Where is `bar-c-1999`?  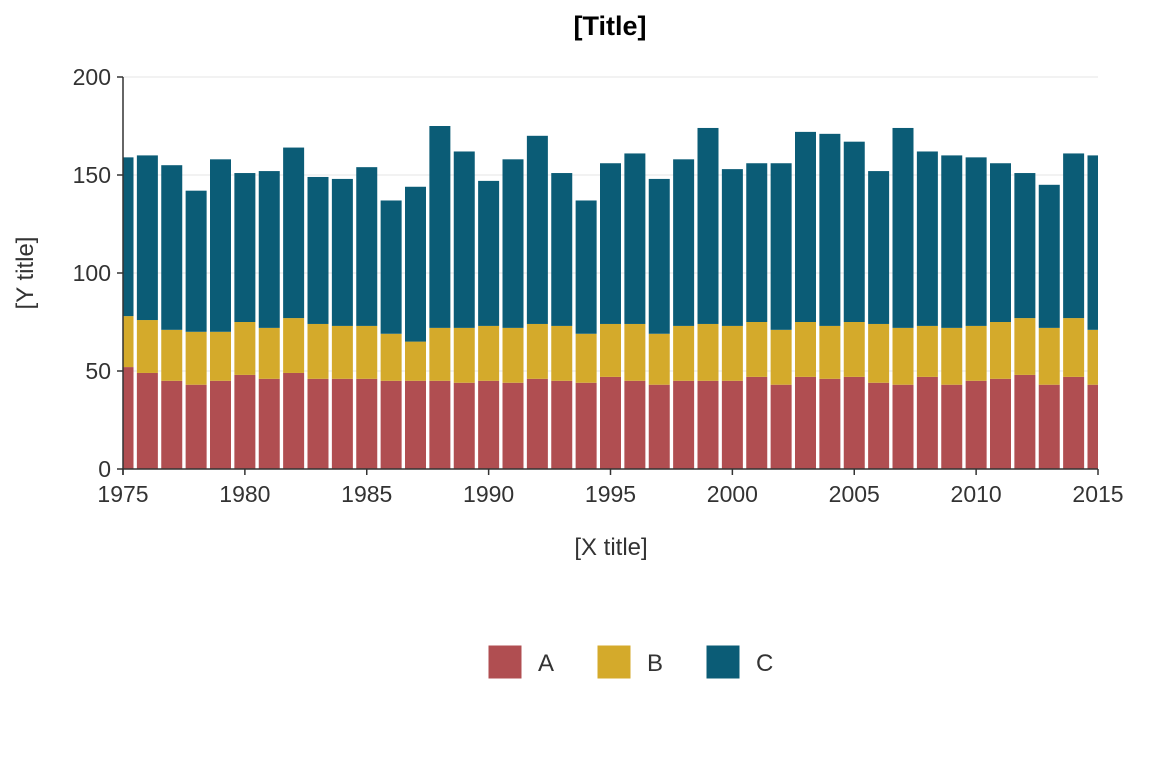 bar-c-1999 is located at coordinates (708, 225).